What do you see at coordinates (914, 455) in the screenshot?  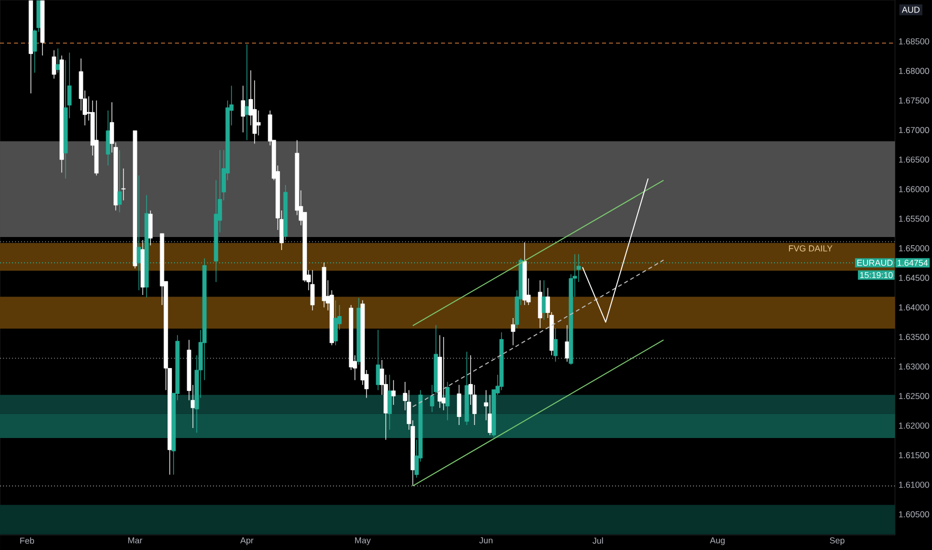 I see `y-tick-label: 1.61500` at bounding box center [914, 455].